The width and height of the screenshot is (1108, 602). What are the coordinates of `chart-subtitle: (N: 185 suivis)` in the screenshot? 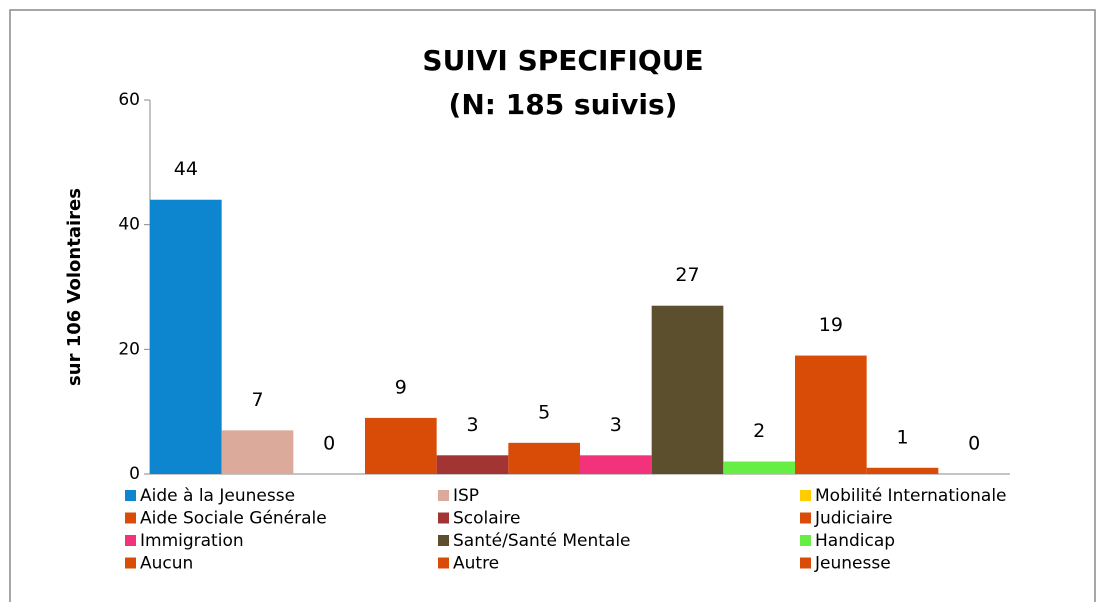 It's located at (563, 104).